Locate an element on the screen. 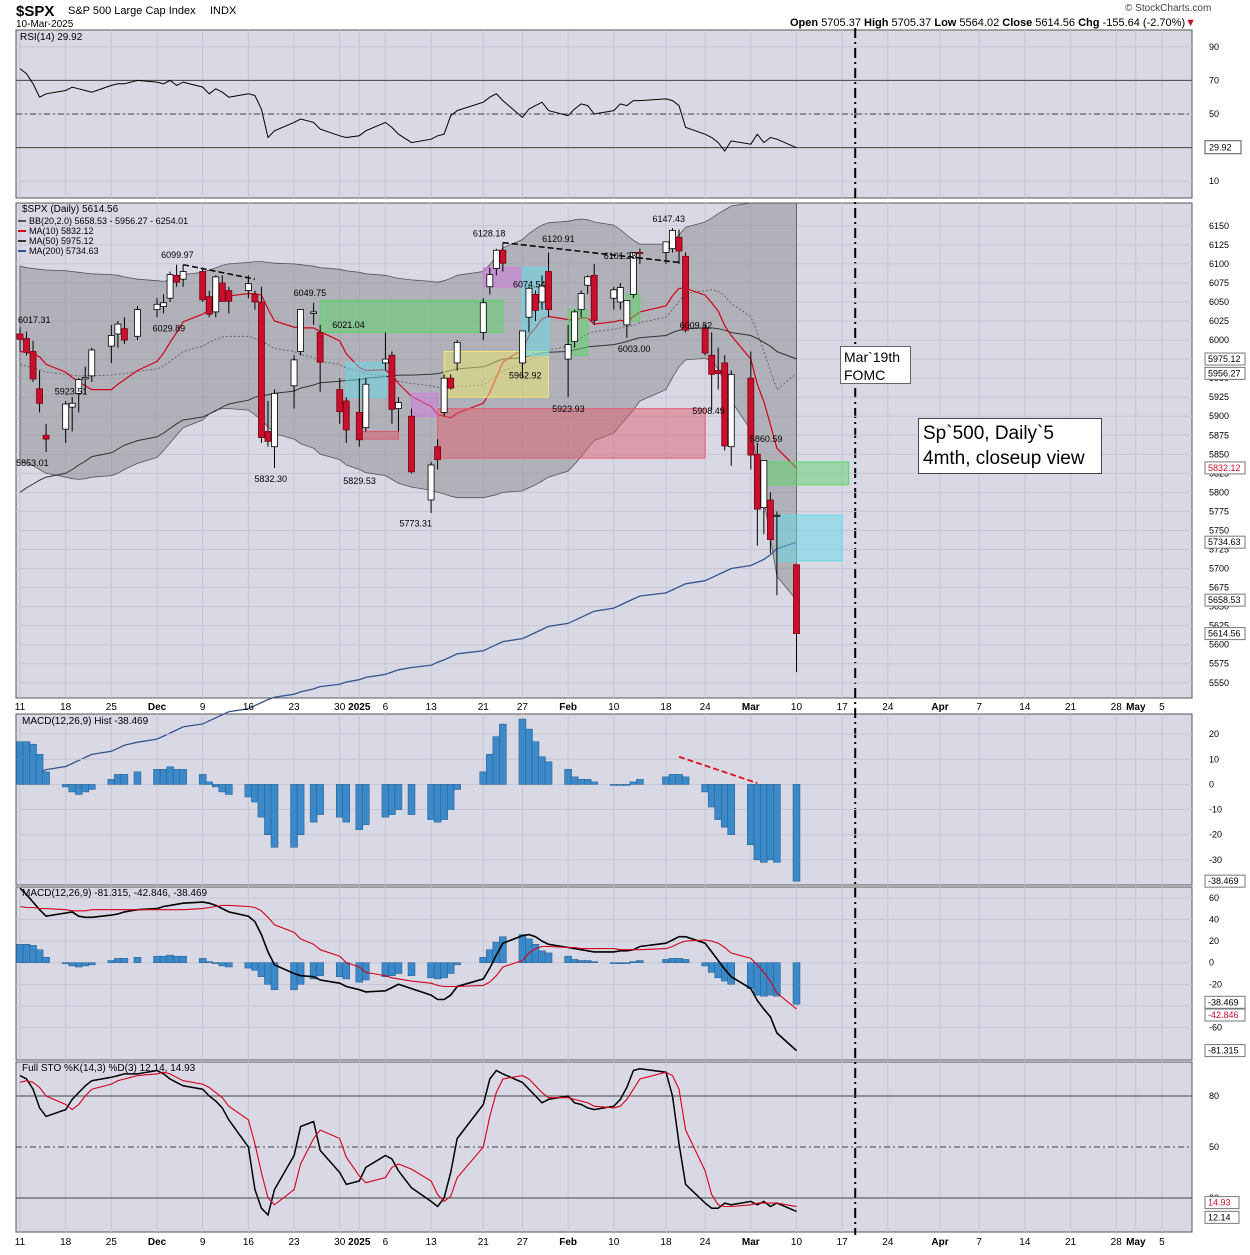 The height and width of the screenshot is (1255, 1250). price-tick-label: 6075 is located at coordinates (1219, 283).